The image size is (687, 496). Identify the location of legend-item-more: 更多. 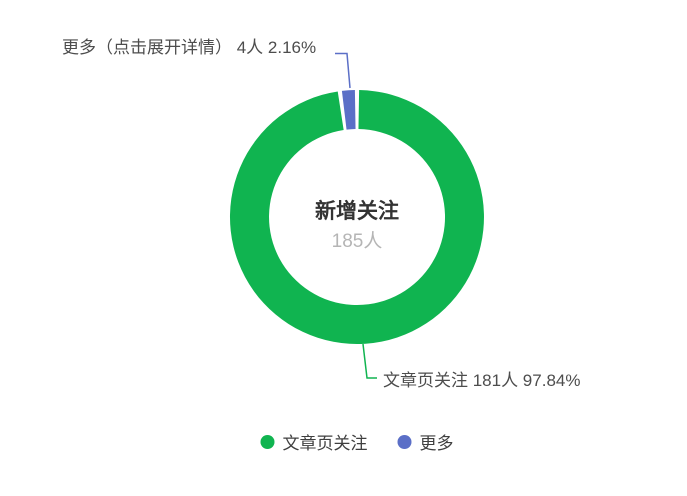
(425, 441).